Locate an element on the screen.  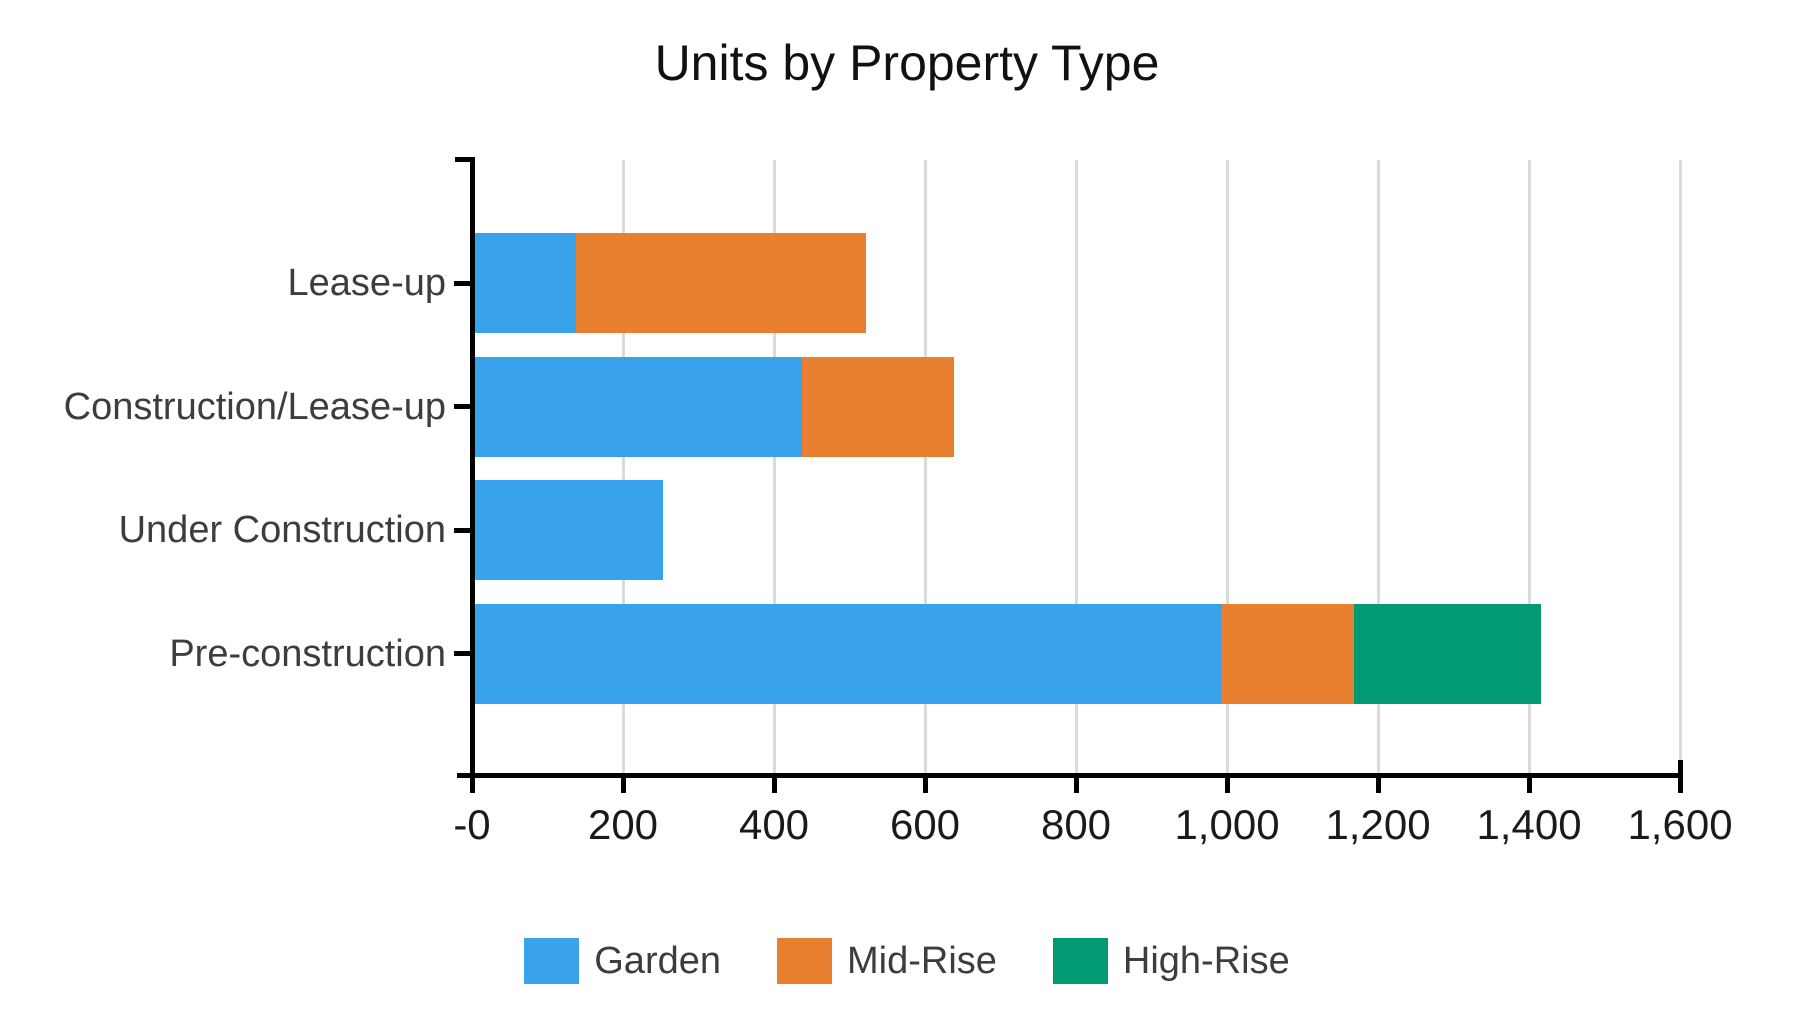
bar-segment-mid-rise-pre-construction is located at coordinates (1287, 653).